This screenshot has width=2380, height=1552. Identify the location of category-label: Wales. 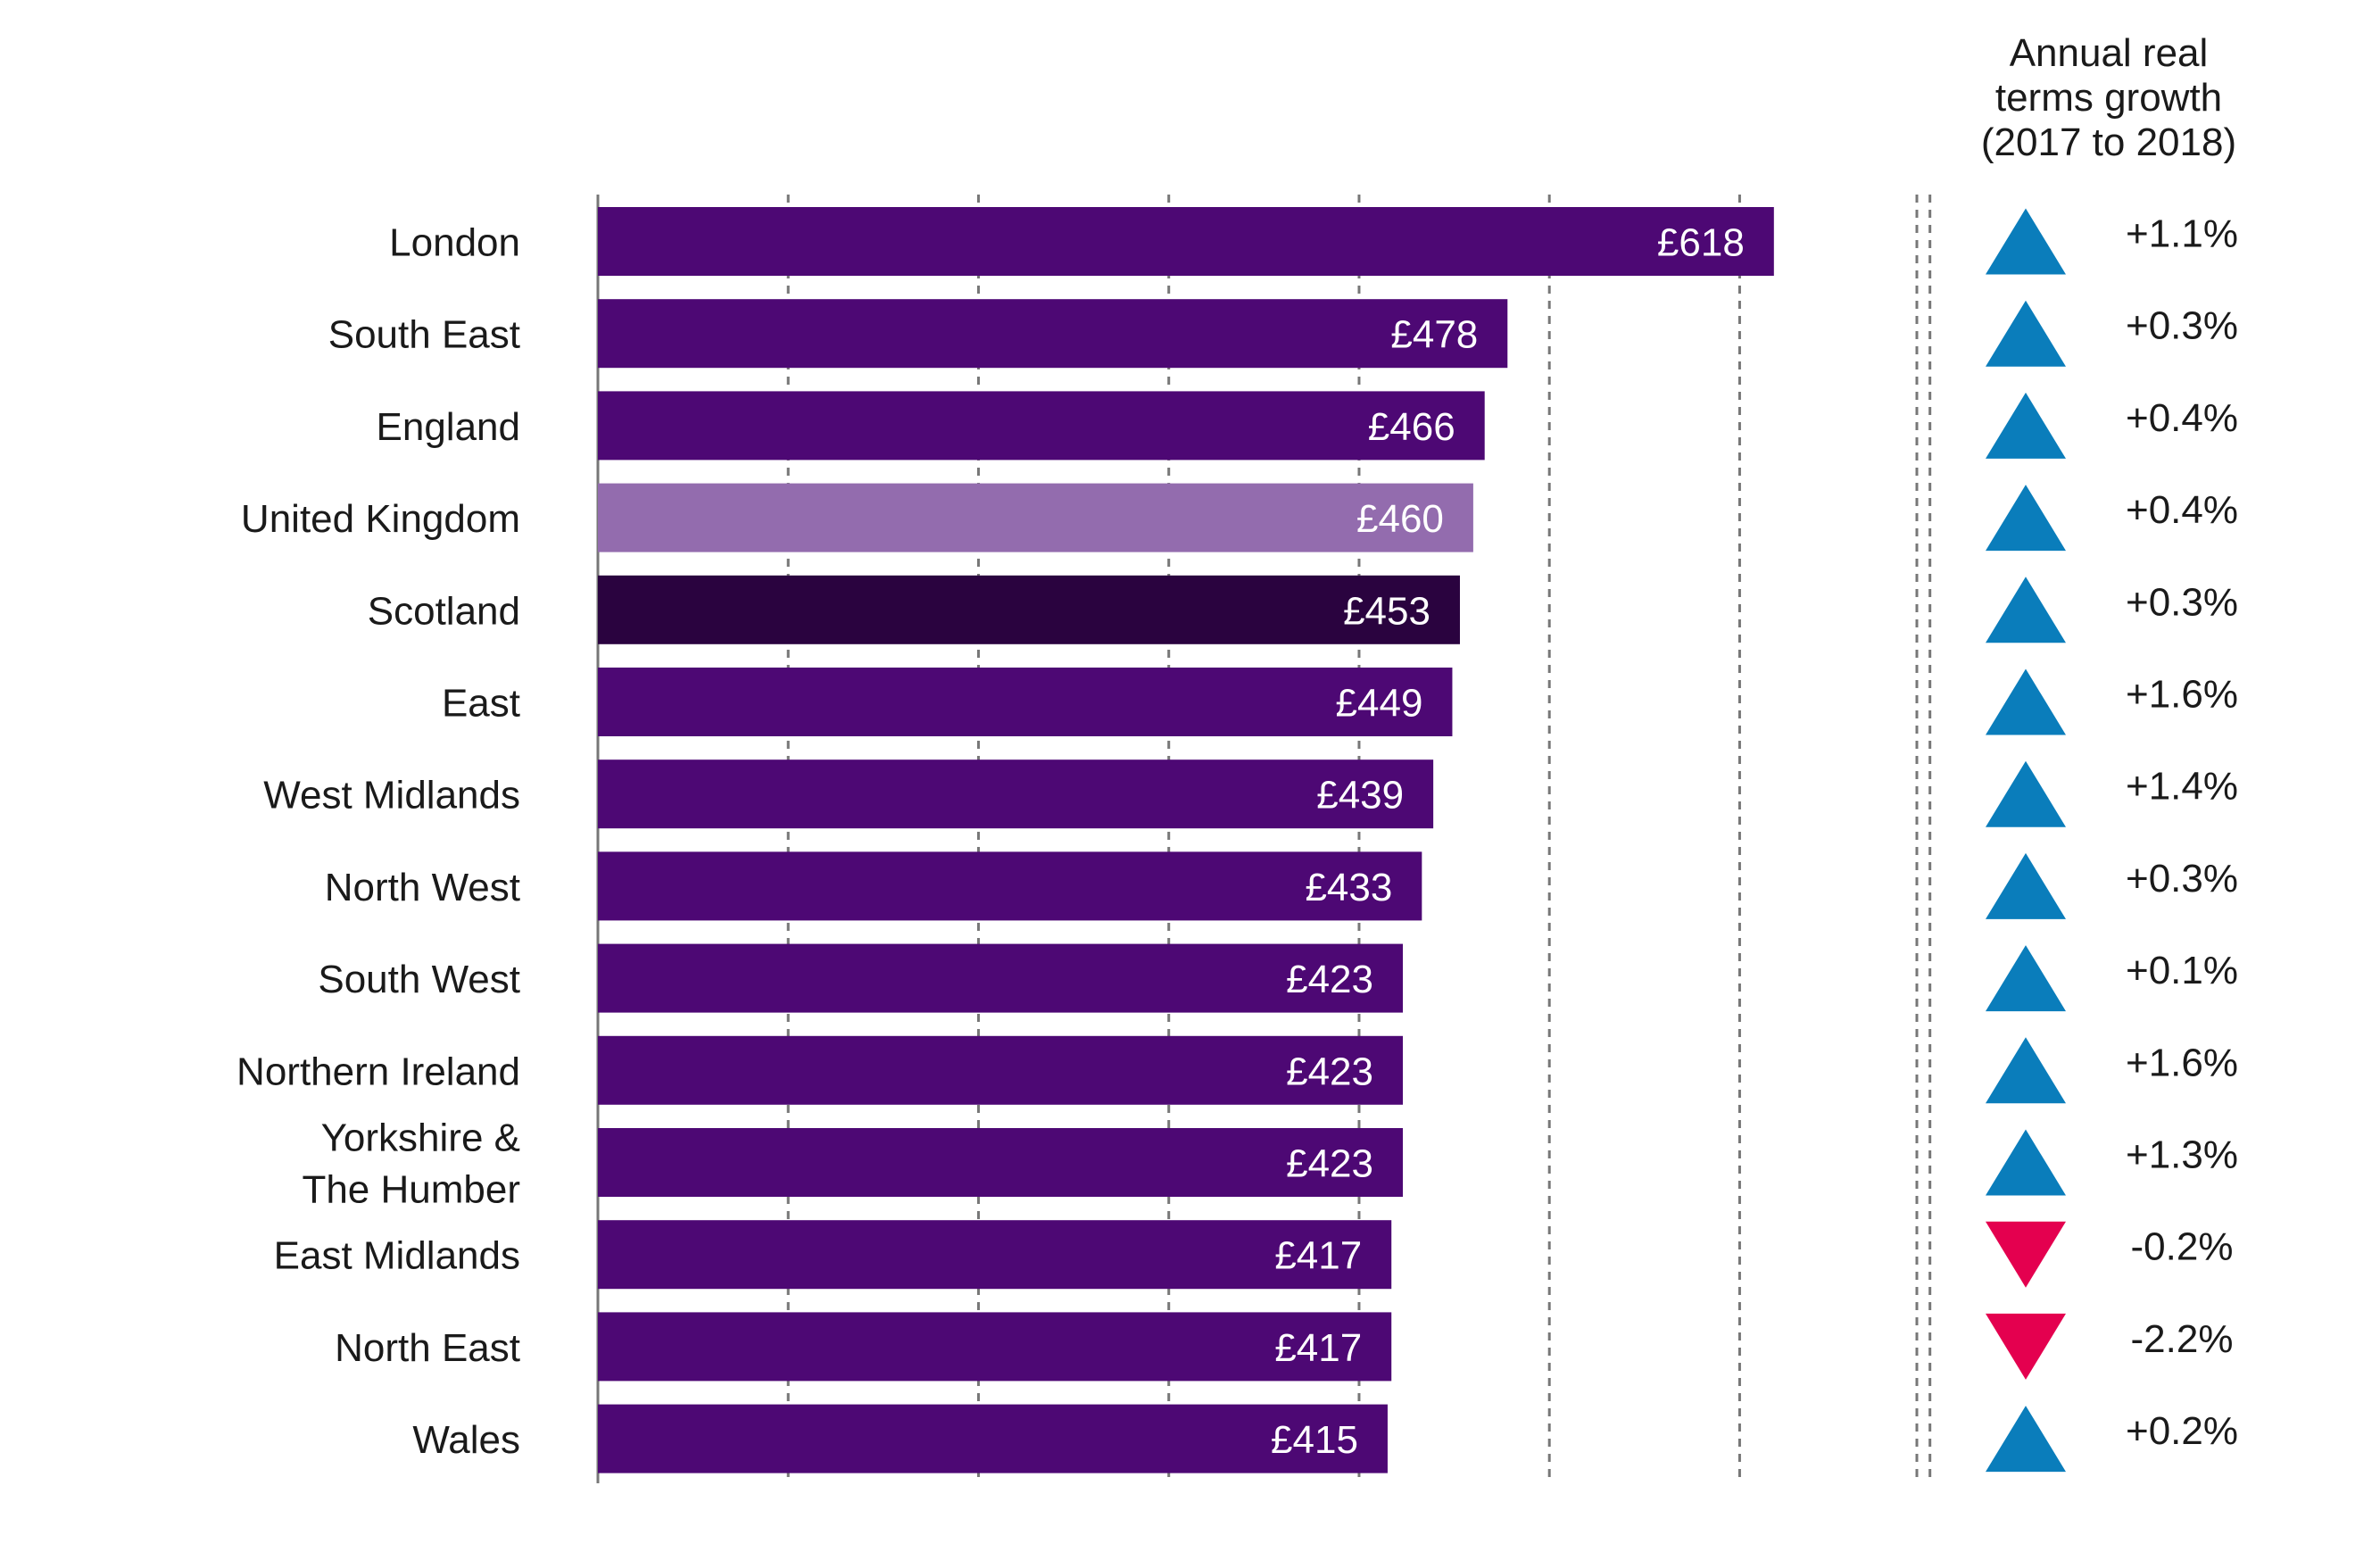
(466, 1440).